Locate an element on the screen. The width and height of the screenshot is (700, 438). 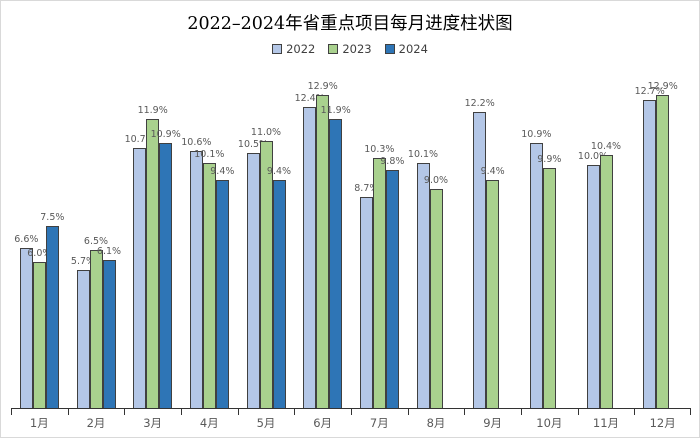
bar-2024-4月 is located at coordinates (222, 294).